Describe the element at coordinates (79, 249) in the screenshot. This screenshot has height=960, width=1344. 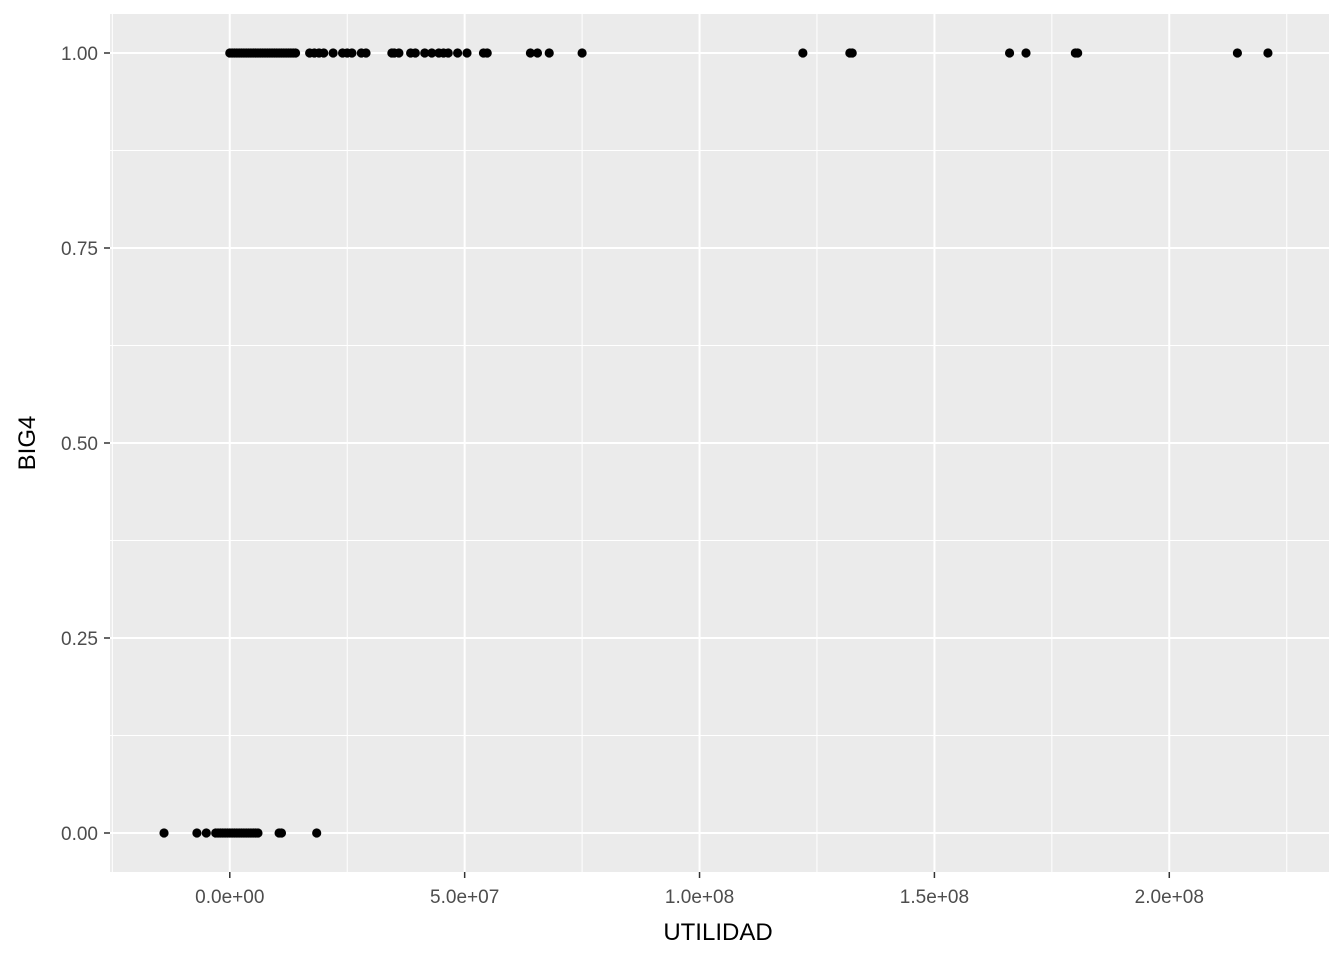
I see `y-tick-label: 0.75` at that location.